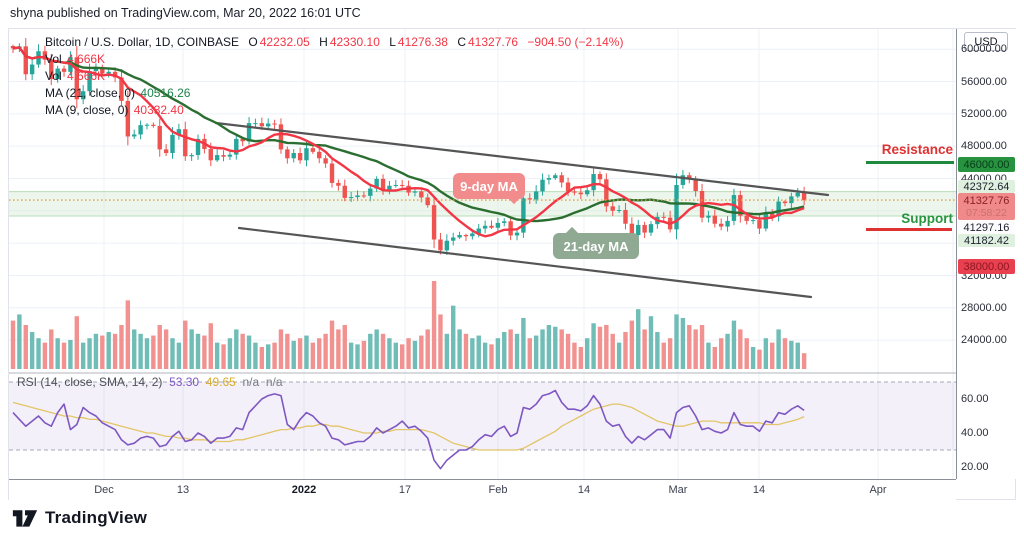 The height and width of the screenshot is (539, 1024). I want to click on ma9-label: MA (9, close, 0), so click(87, 110).